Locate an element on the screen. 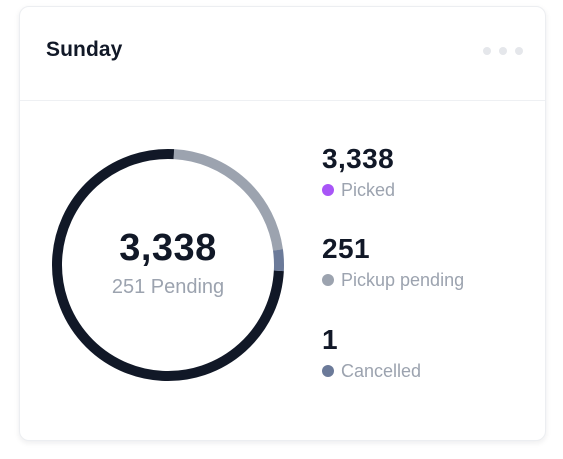 This screenshot has height=459, width=563. legend-swatch-pending is located at coordinates (328, 280).